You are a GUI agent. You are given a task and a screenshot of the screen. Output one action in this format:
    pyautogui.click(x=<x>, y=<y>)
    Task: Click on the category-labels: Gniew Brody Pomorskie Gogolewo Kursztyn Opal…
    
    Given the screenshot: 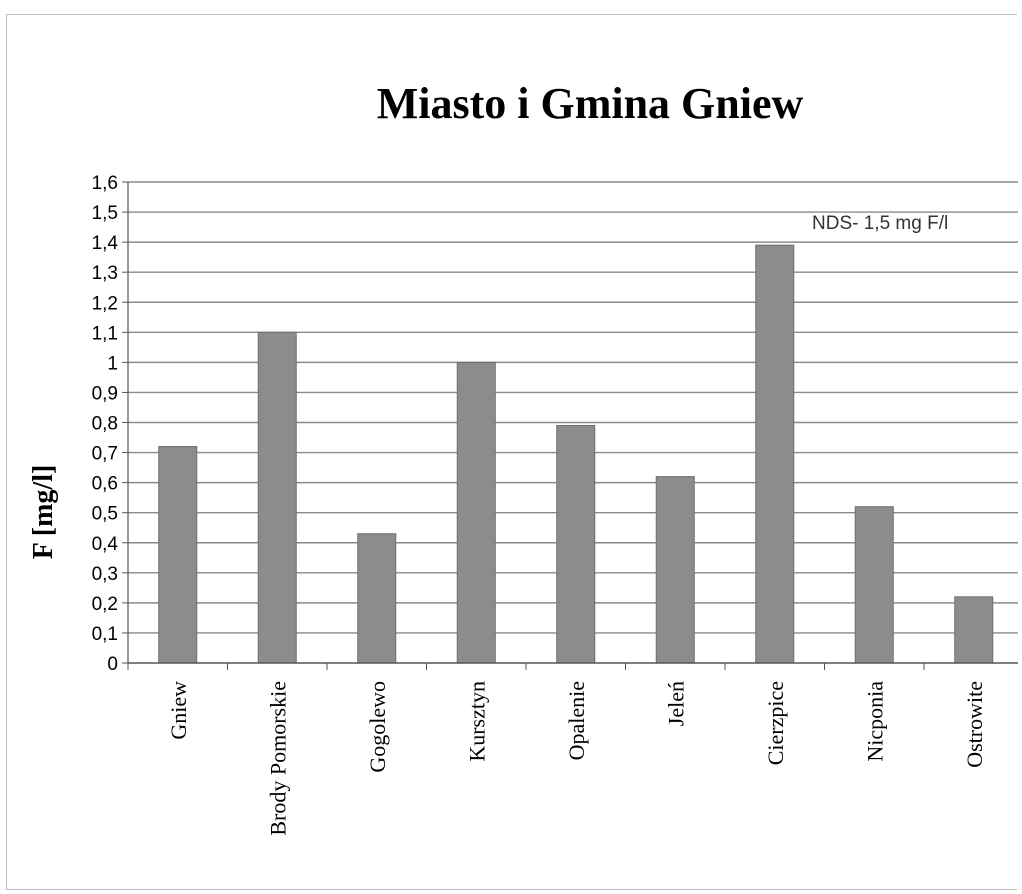 What is the action you would take?
    pyautogui.click(x=576, y=758)
    